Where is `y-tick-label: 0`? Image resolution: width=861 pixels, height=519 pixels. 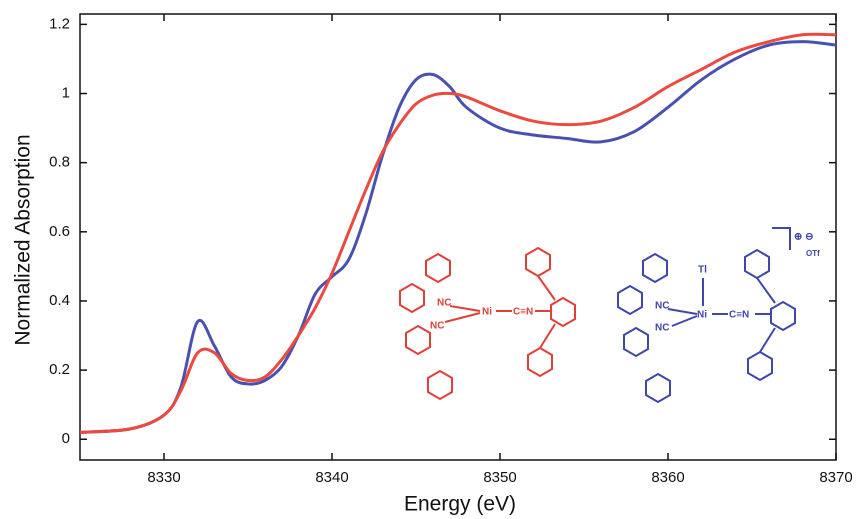 y-tick-label: 0 is located at coordinates (66, 438).